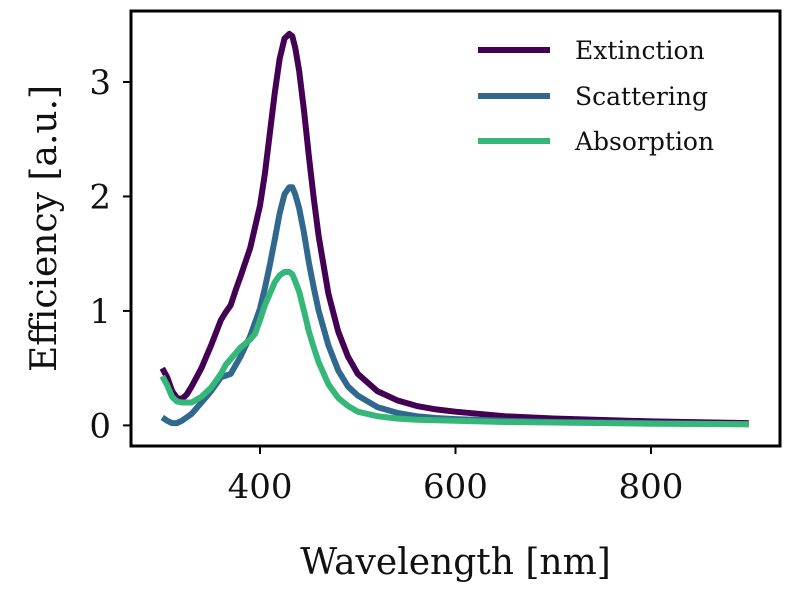  What do you see at coordinates (455, 487) in the screenshot?
I see `x-tick-label: 600` at bounding box center [455, 487].